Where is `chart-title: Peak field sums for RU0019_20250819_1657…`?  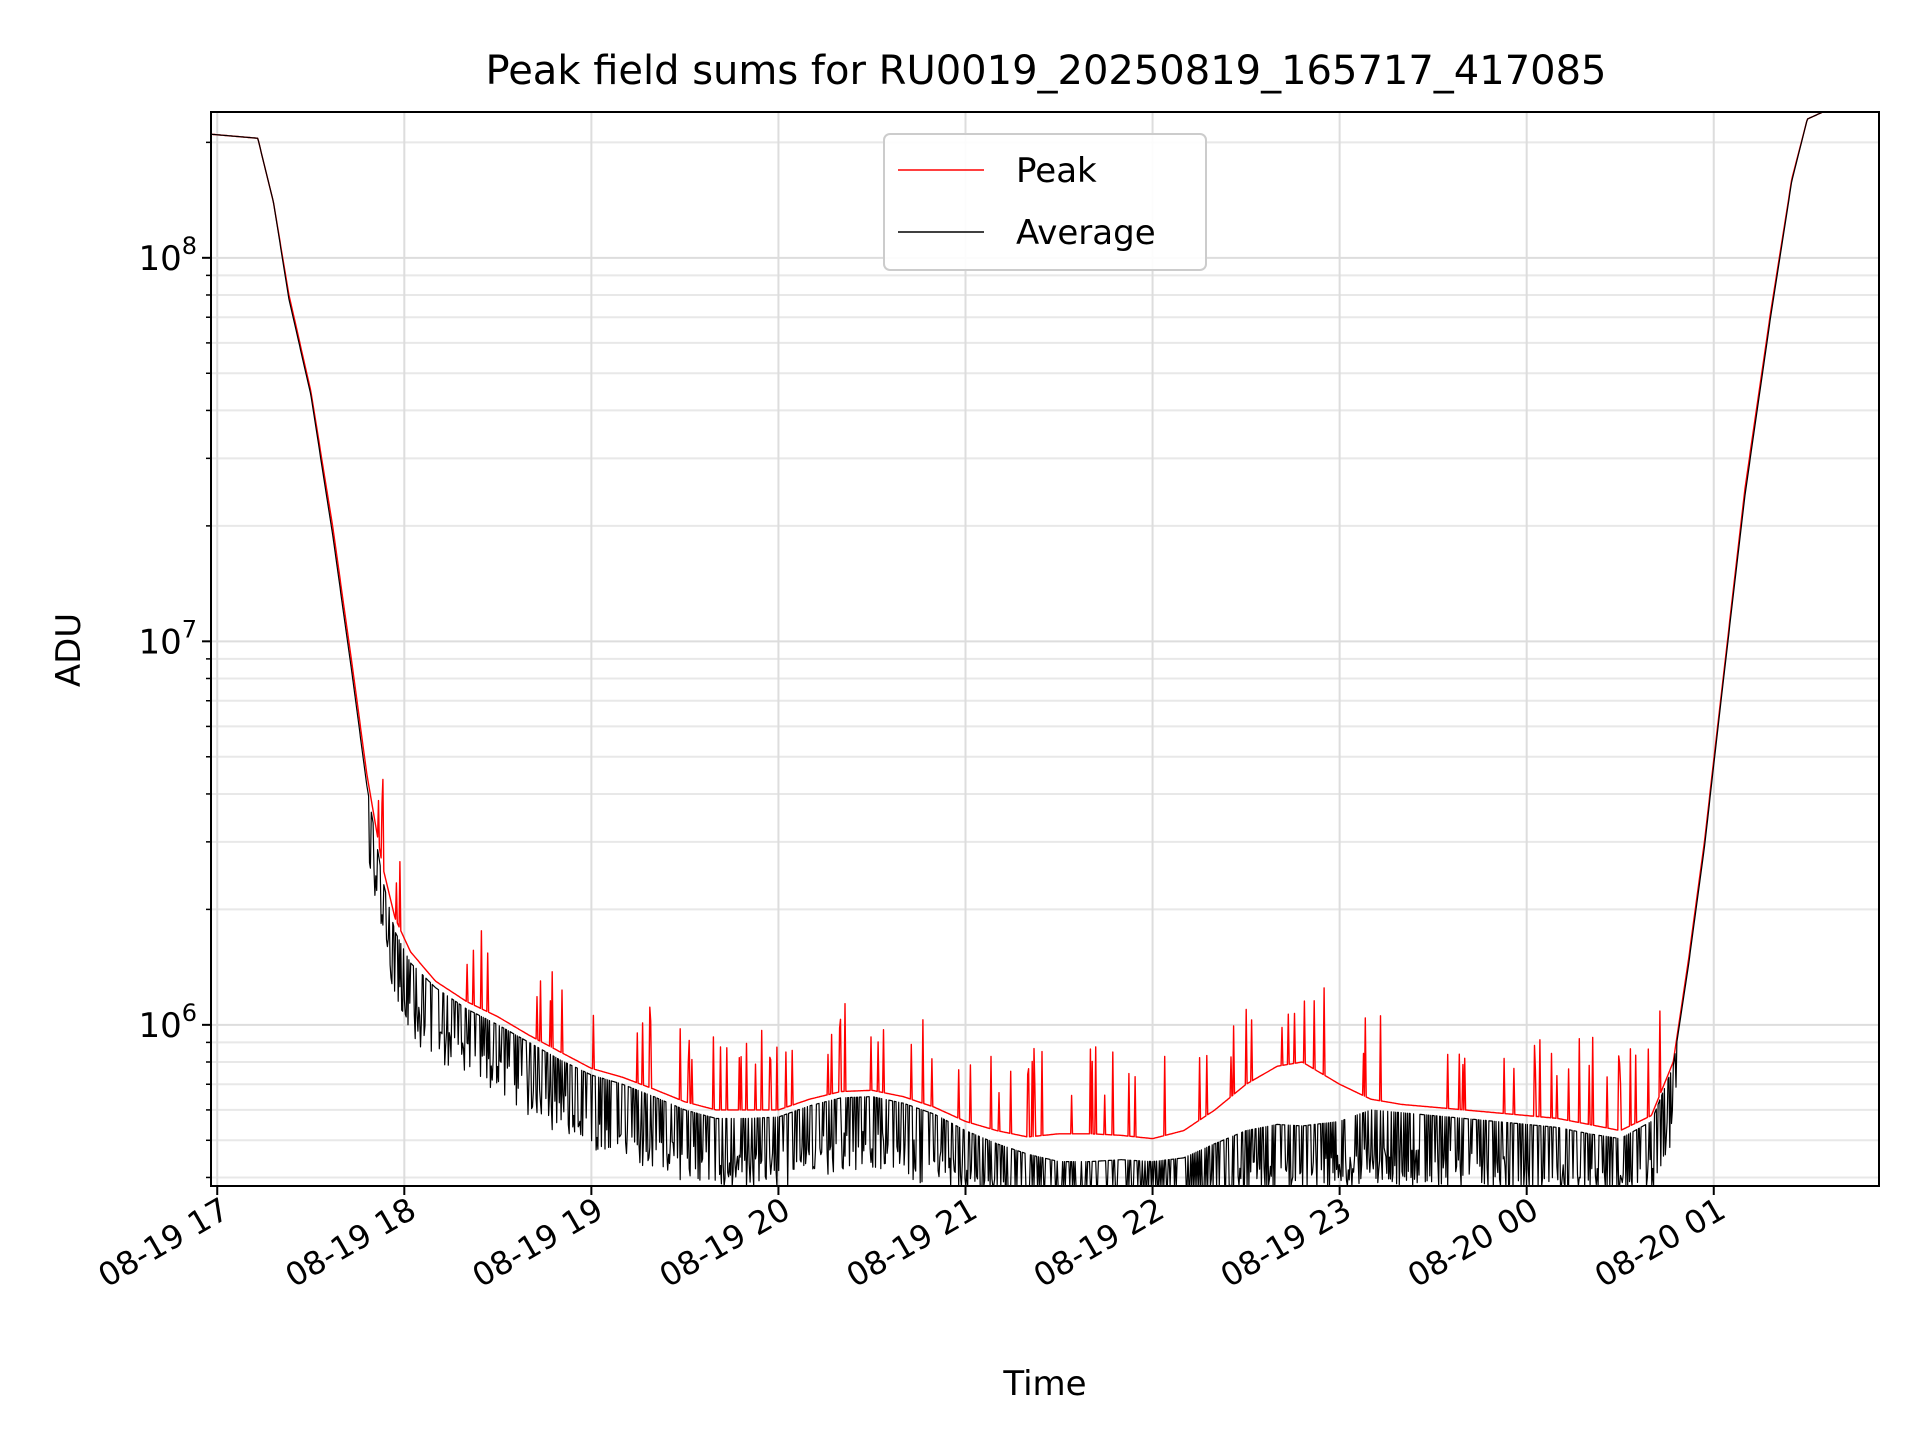 chart-title: Peak field sums for RU0019_20250819_1657… is located at coordinates (1046, 71).